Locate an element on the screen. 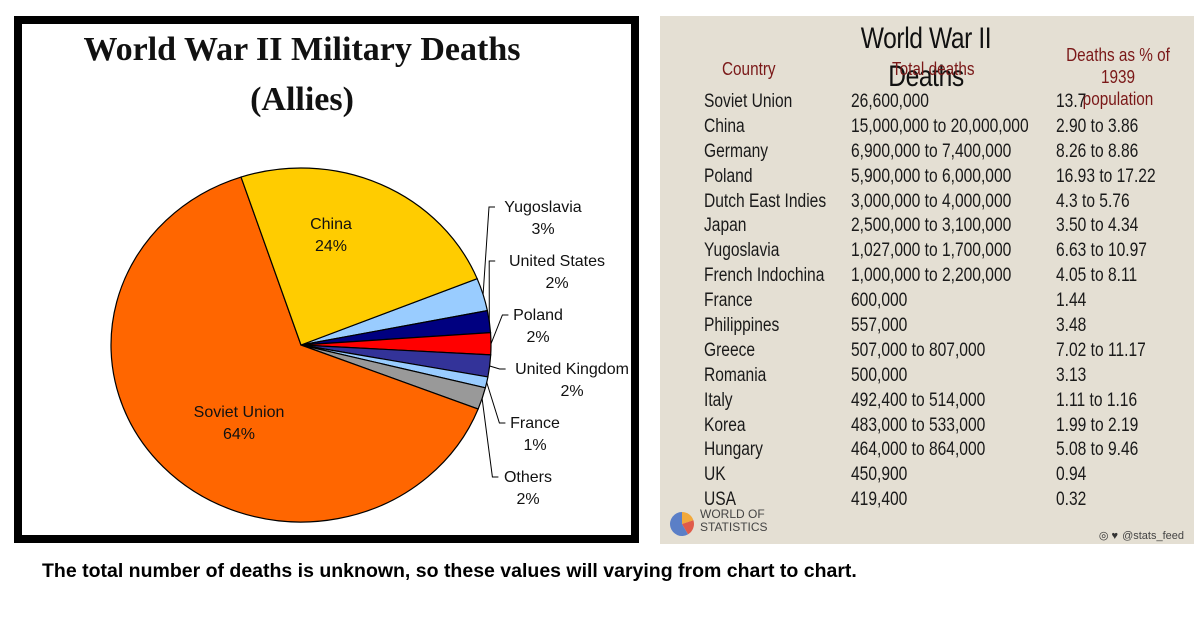 This screenshot has height=618, width=1200. pie-value-poland: 2% is located at coordinates (537, 337).